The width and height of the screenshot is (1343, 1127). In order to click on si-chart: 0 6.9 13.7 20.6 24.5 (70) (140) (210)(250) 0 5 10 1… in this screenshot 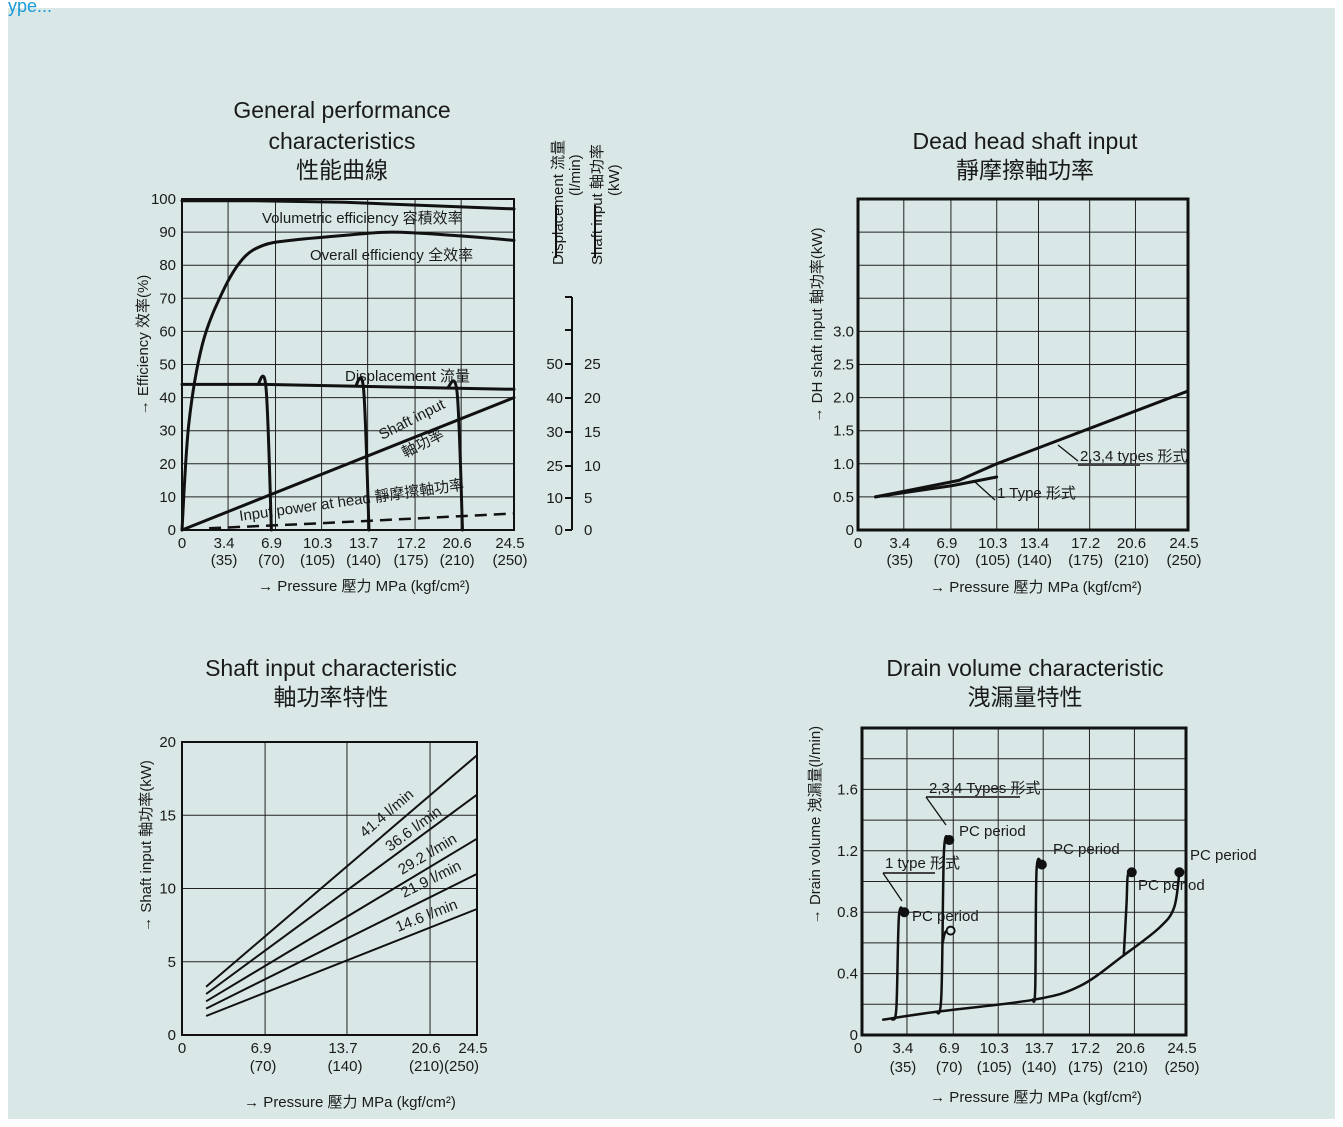, I will do `click(323, 904)`.